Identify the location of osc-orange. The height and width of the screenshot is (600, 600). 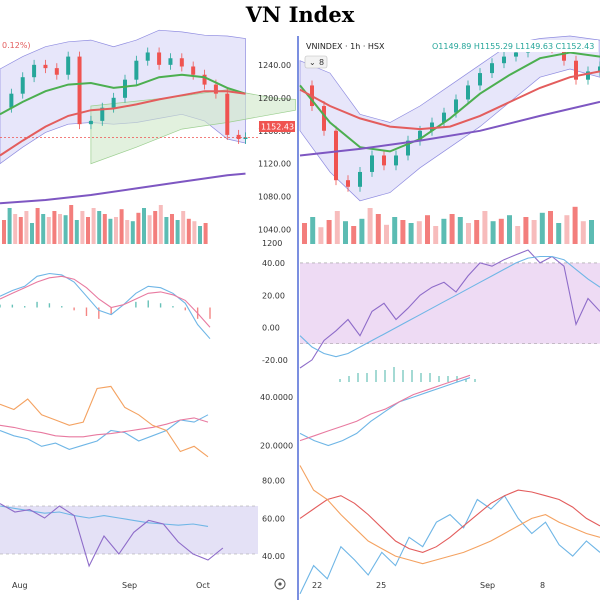
(104, 421).